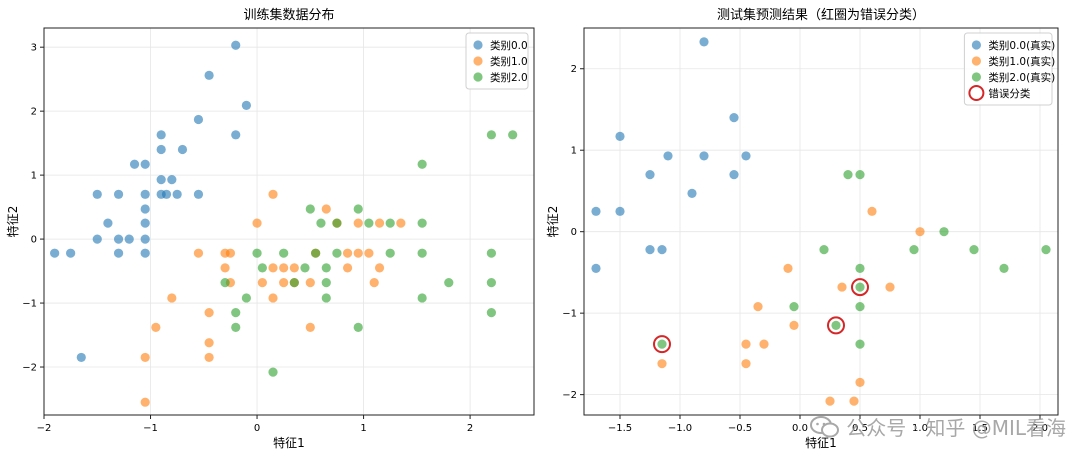 This screenshot has height=457, width=1080. I want to click on wechat-icon, so click(825, 426).